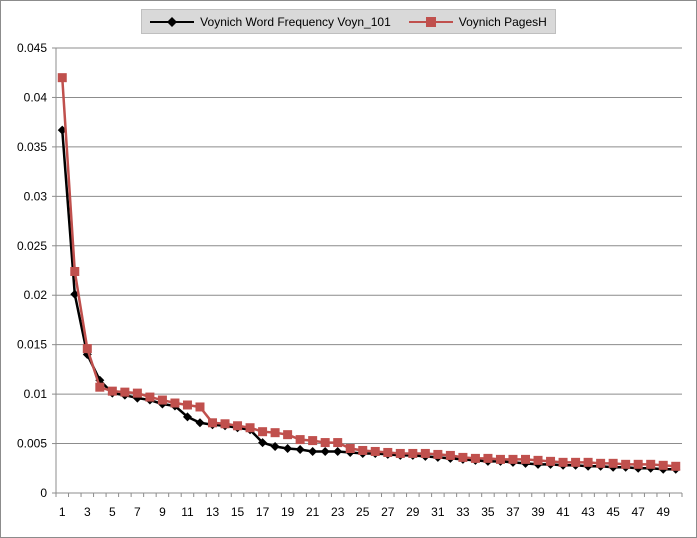  Describe the element at coordinates (588, 512) in the screenshot. I see `x-tick-label: 43` at that location.